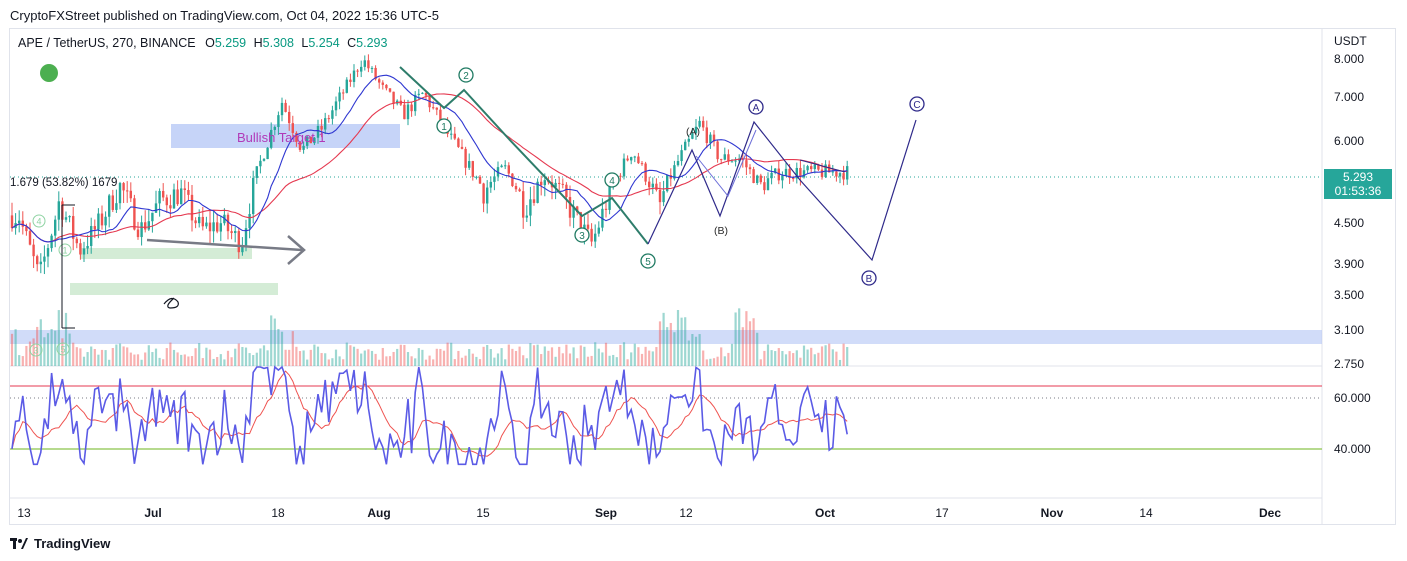  I want to click on footer-brand: TradingView, so click(60, 543).